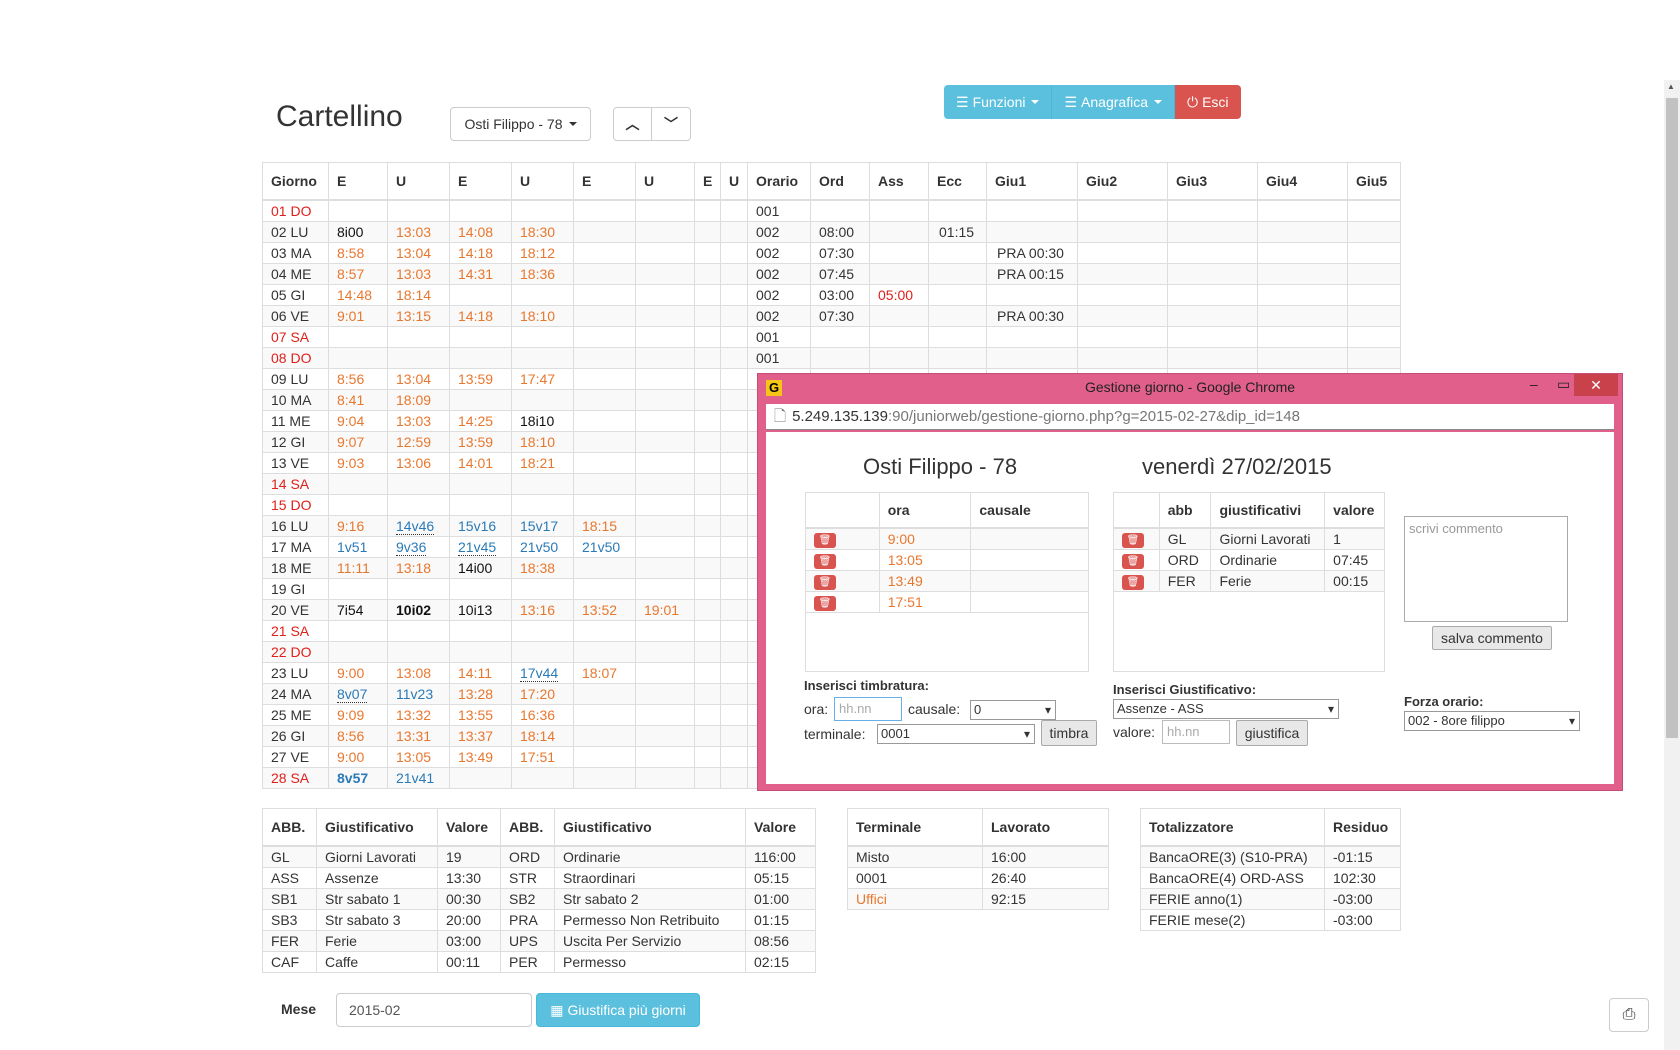 The image size is (1680, 1050). What do you see at coordinates (774, 388) in the screenshot?
I see `app-icon: G` at bounding box center [774, 388].